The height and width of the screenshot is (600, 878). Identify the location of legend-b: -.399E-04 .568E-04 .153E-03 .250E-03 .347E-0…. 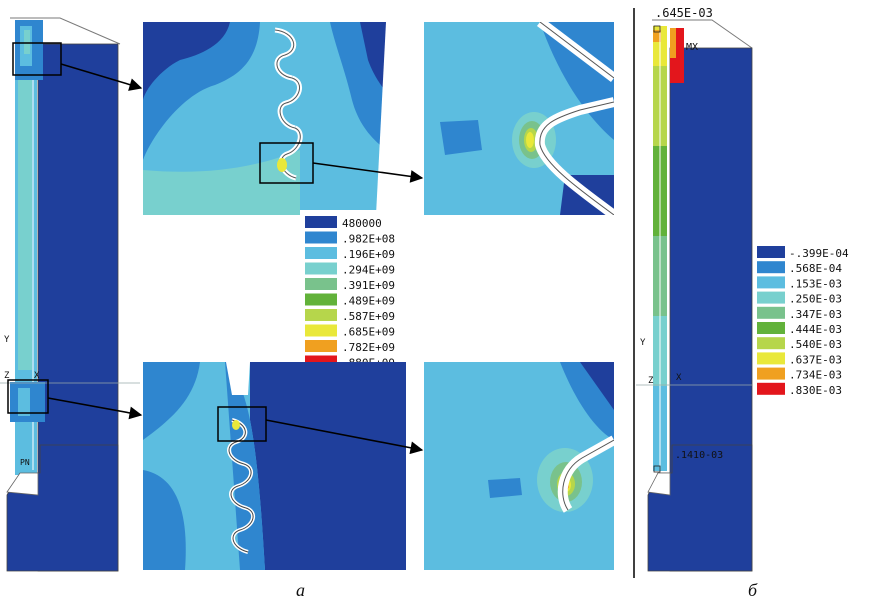
(803, 321).